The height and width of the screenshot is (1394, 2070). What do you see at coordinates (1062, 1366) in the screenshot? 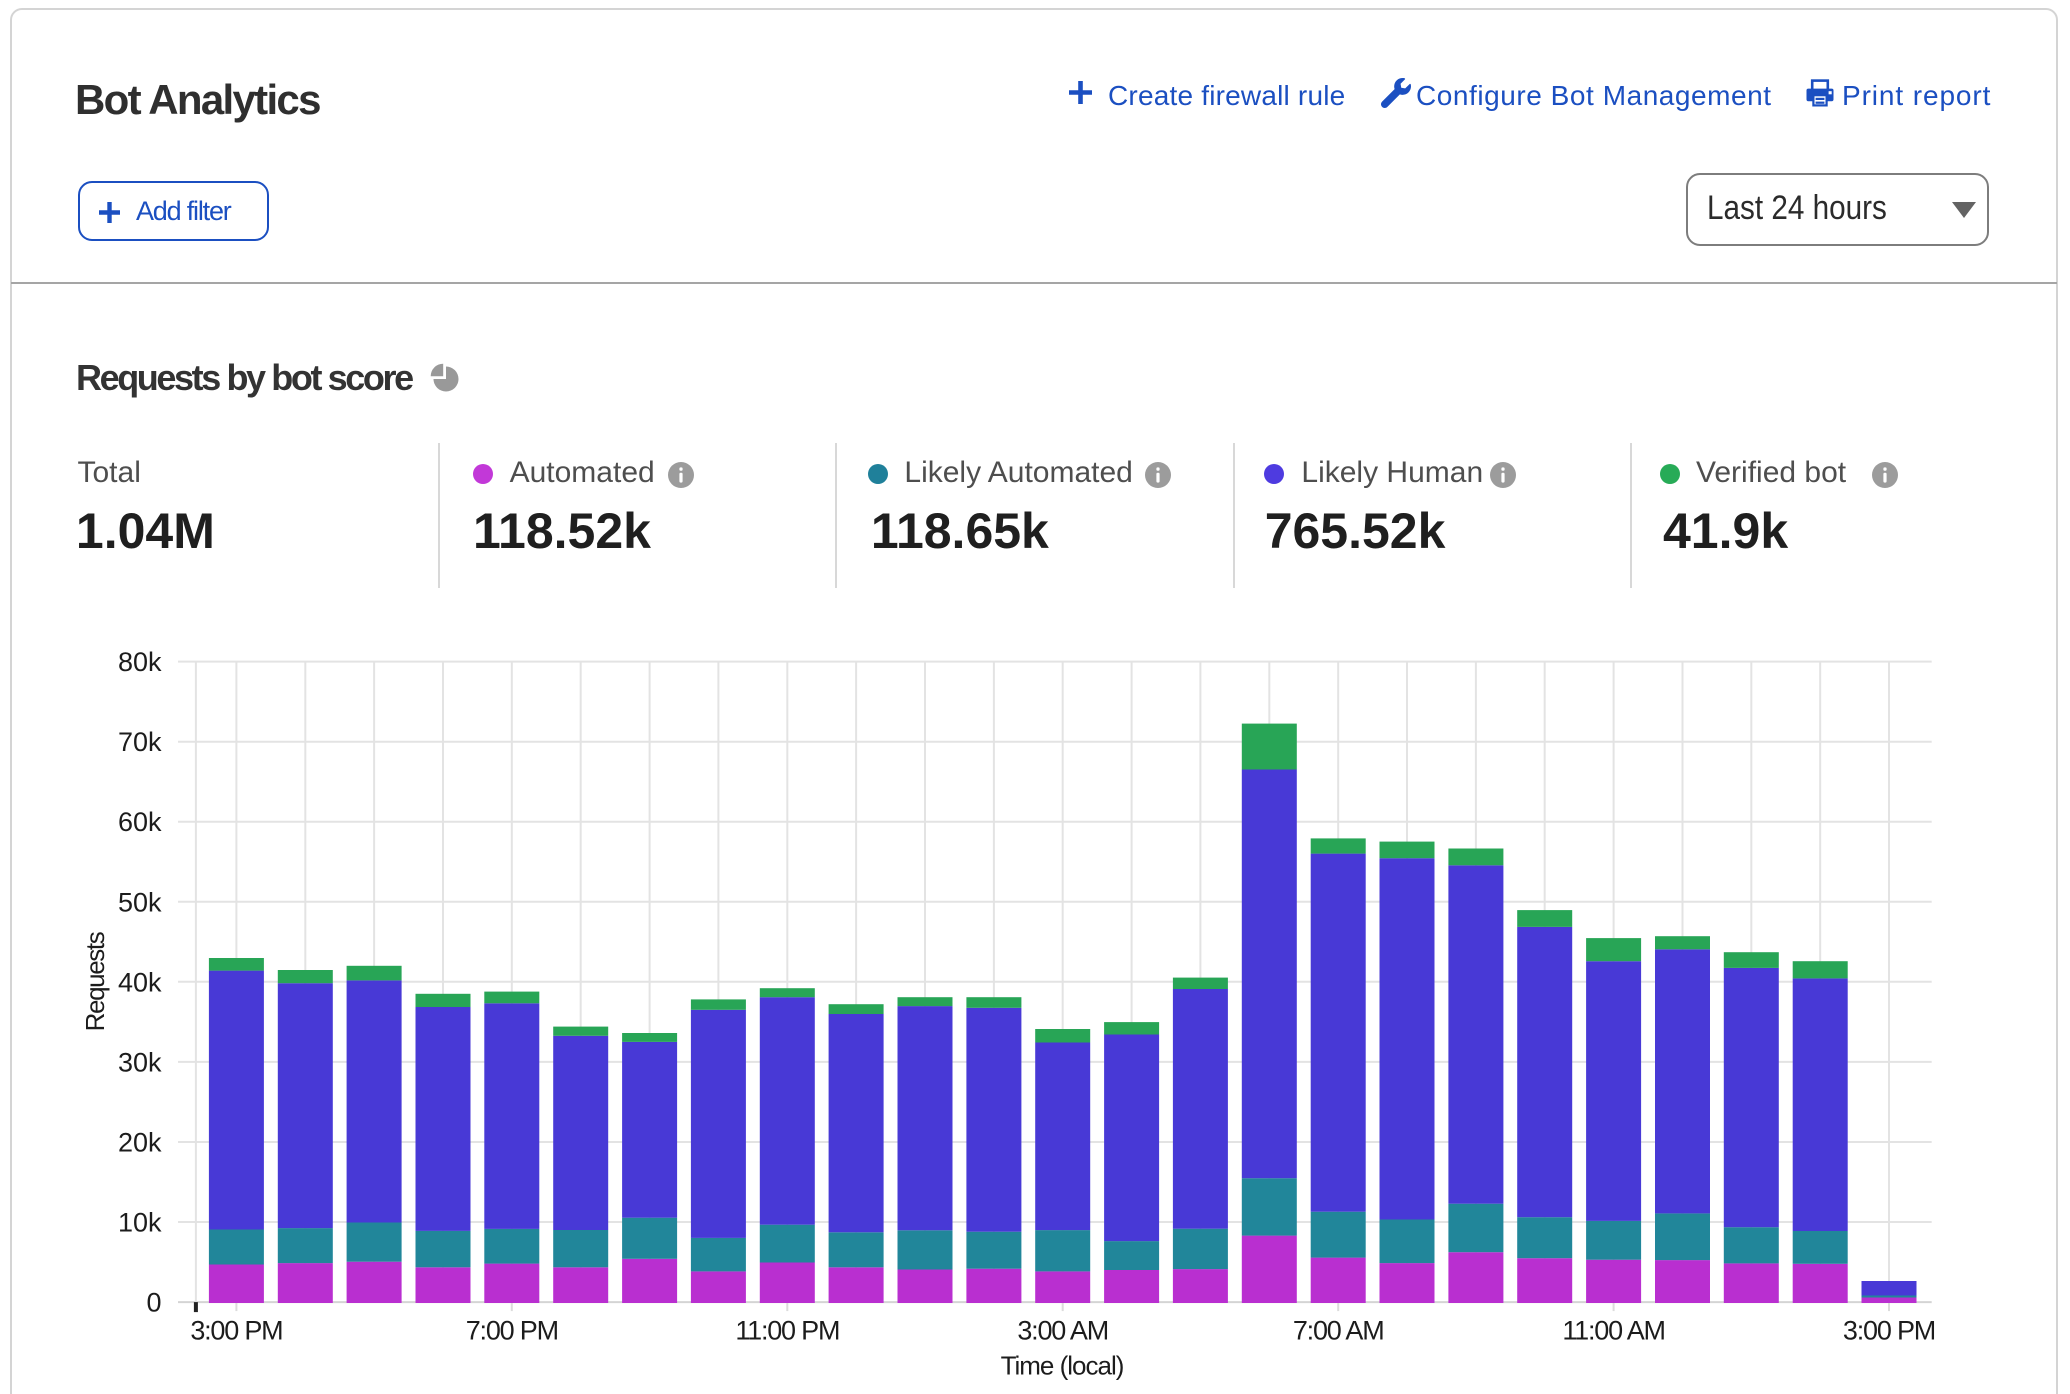
I see `svg-text: Time (local)` at bounding box center [1062, 1366].